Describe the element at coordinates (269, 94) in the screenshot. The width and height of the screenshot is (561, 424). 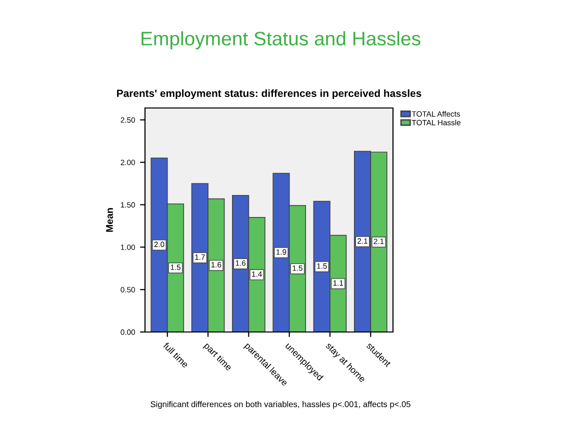
I see `chart-subtitle: Parents' employment status: differences in perceived hassles` at that location.